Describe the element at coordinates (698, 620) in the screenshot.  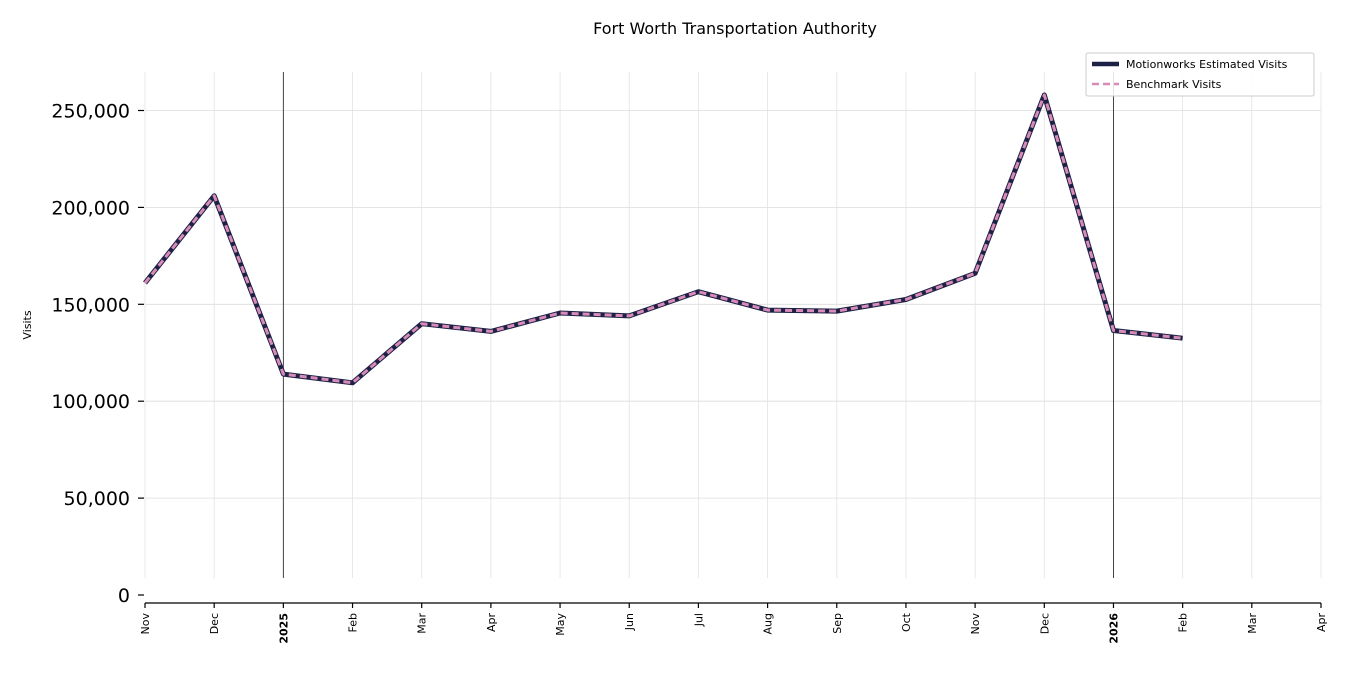
I see `x-tick-label: Jul` at that location.